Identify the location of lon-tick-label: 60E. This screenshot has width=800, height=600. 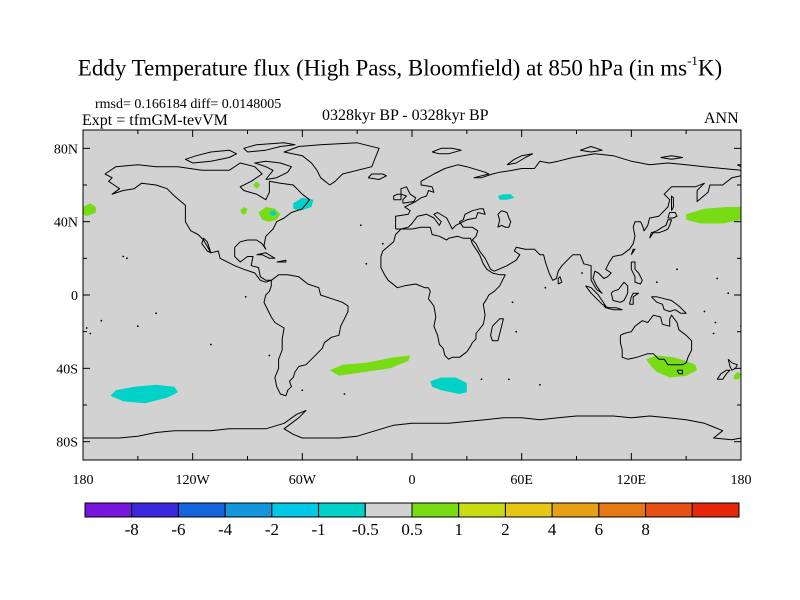
(521, 480).